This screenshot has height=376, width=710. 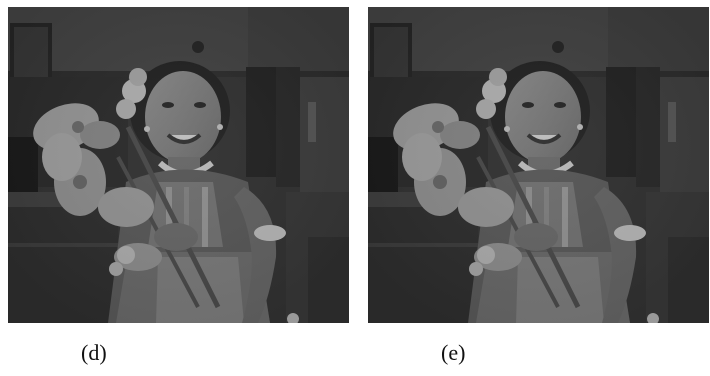 I want to click on caption-d: (d), so click(x=94, y=352).